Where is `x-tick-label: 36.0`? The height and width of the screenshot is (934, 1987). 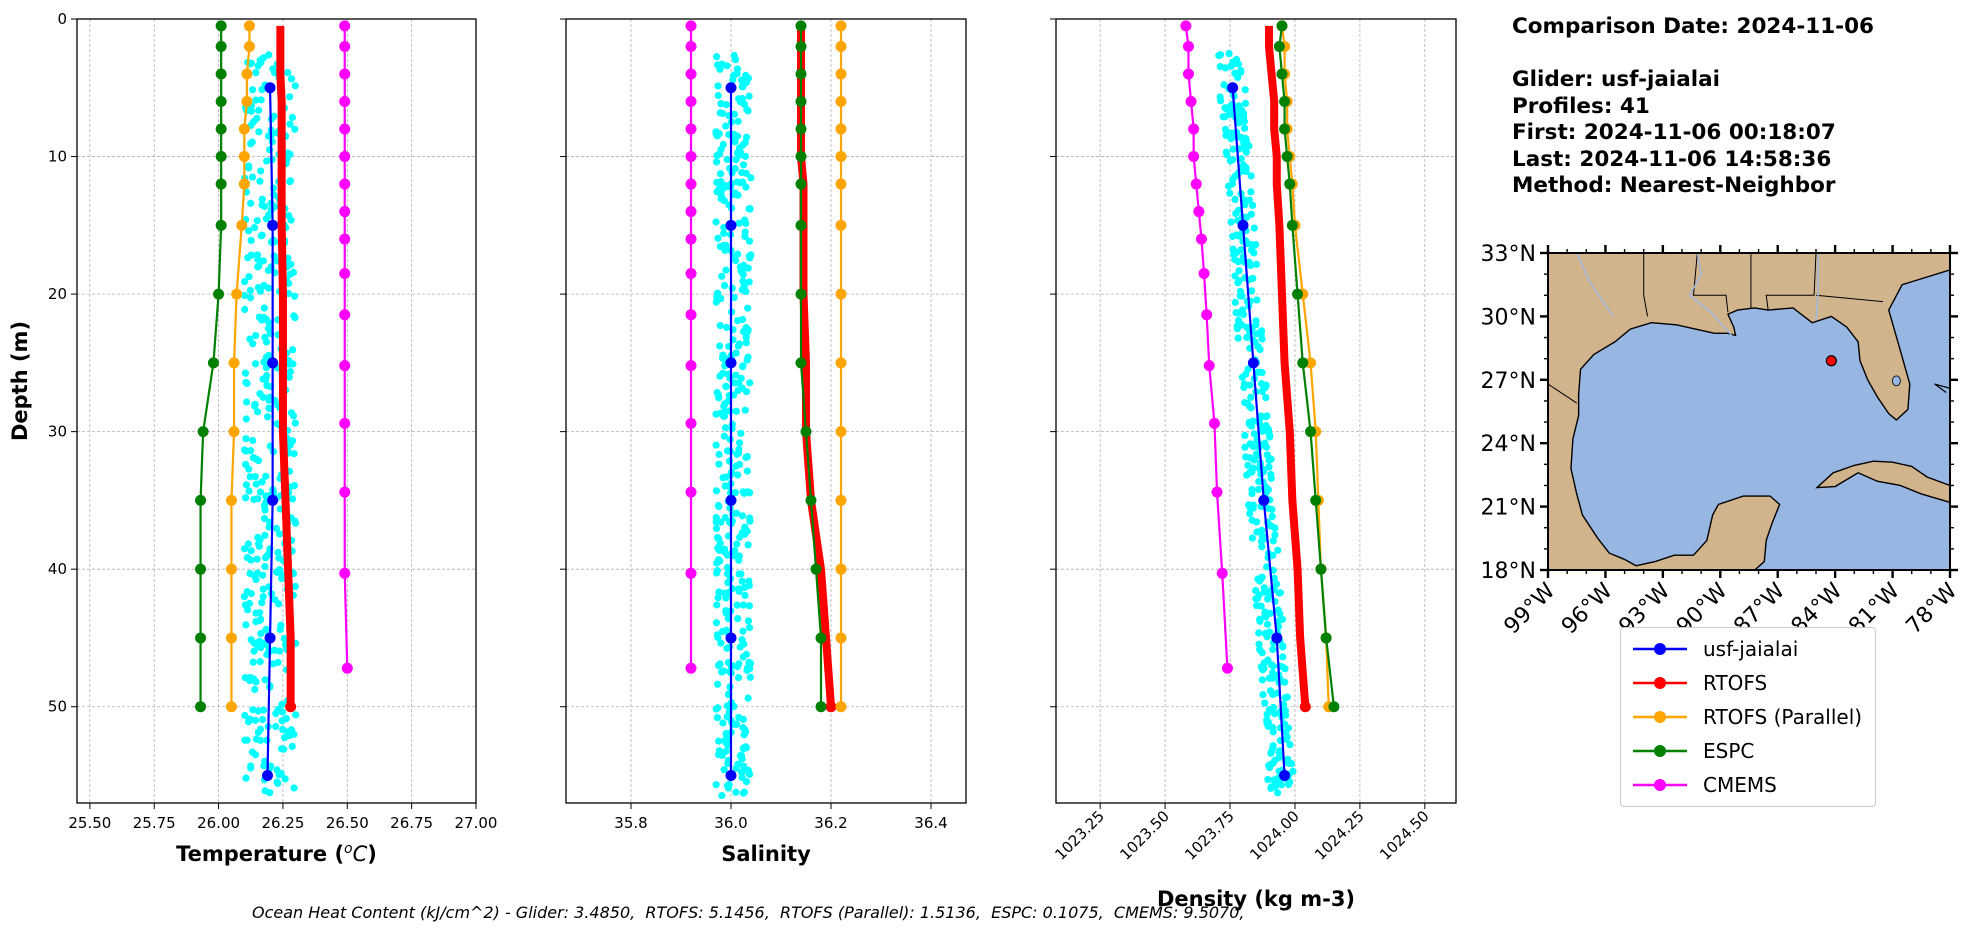
x-tick-label: 36.0 is located at coordinates (730, 823).